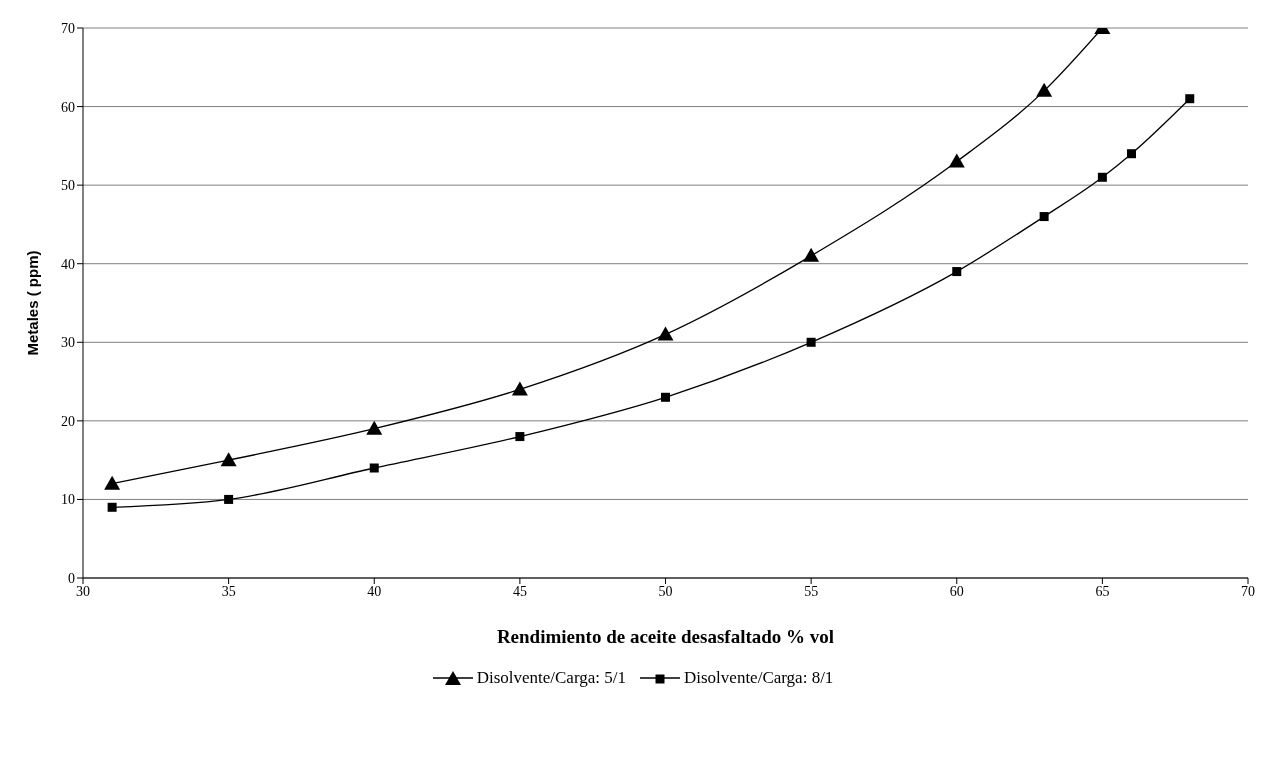 The height and width of the screenshot is (757, 1267). Describe the element at coordinates (665, 591) in the screenshot. I see `x-tick-label: 50` at that location.